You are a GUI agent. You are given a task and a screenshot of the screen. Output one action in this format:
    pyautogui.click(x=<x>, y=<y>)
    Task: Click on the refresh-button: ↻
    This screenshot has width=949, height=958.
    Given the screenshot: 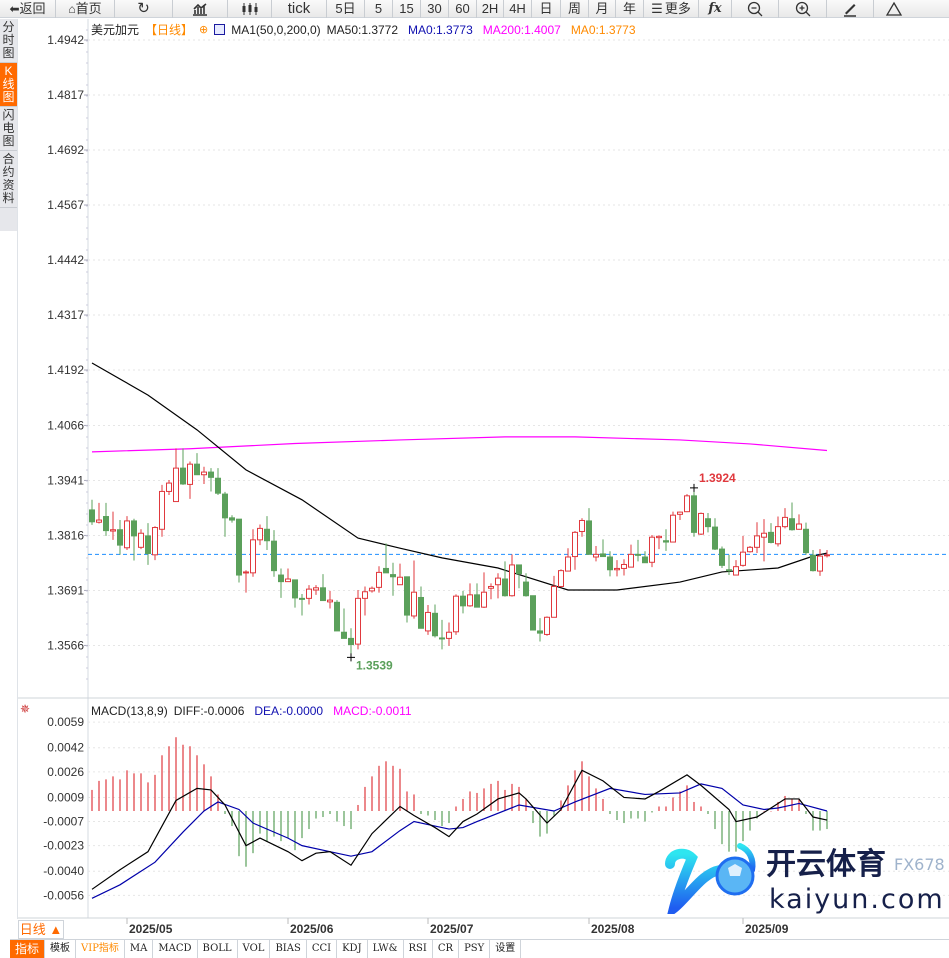 What is the action you would take?
    pyautogui.click(x=144, y=9)
    